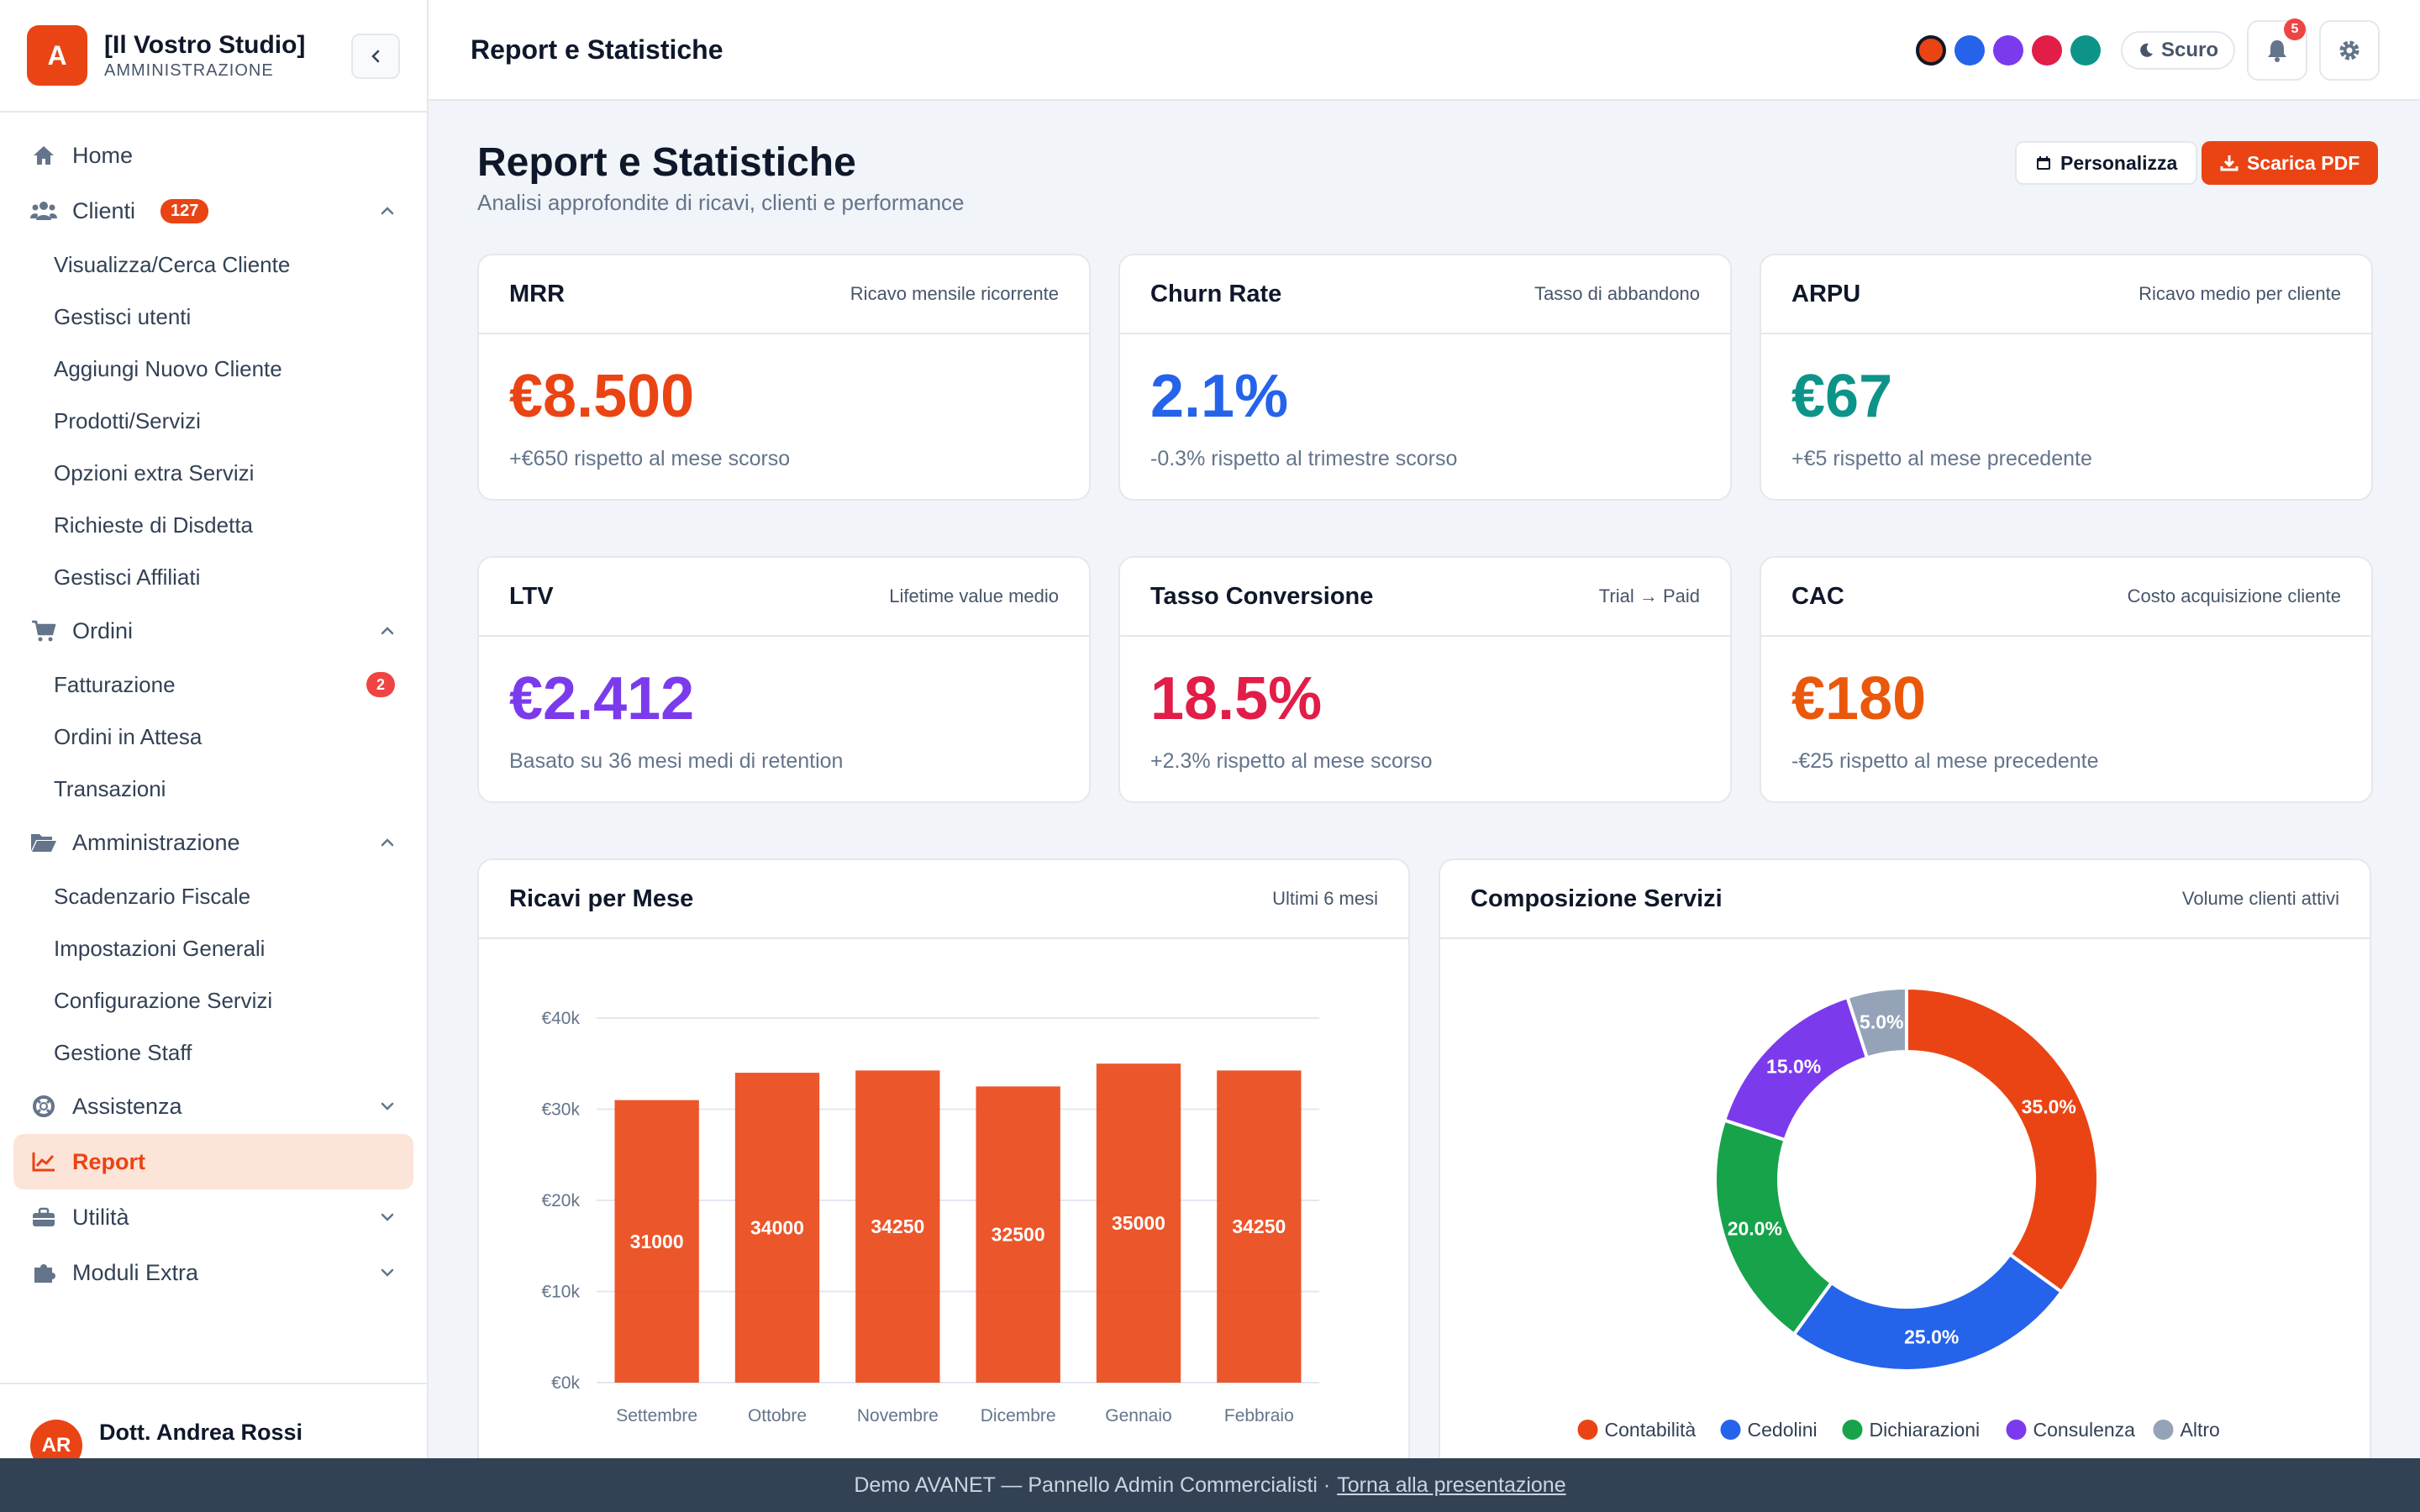 The image size is (2420, 1512). I want to click on dark-mode-toggle: Scuro, so click(2177, 50).